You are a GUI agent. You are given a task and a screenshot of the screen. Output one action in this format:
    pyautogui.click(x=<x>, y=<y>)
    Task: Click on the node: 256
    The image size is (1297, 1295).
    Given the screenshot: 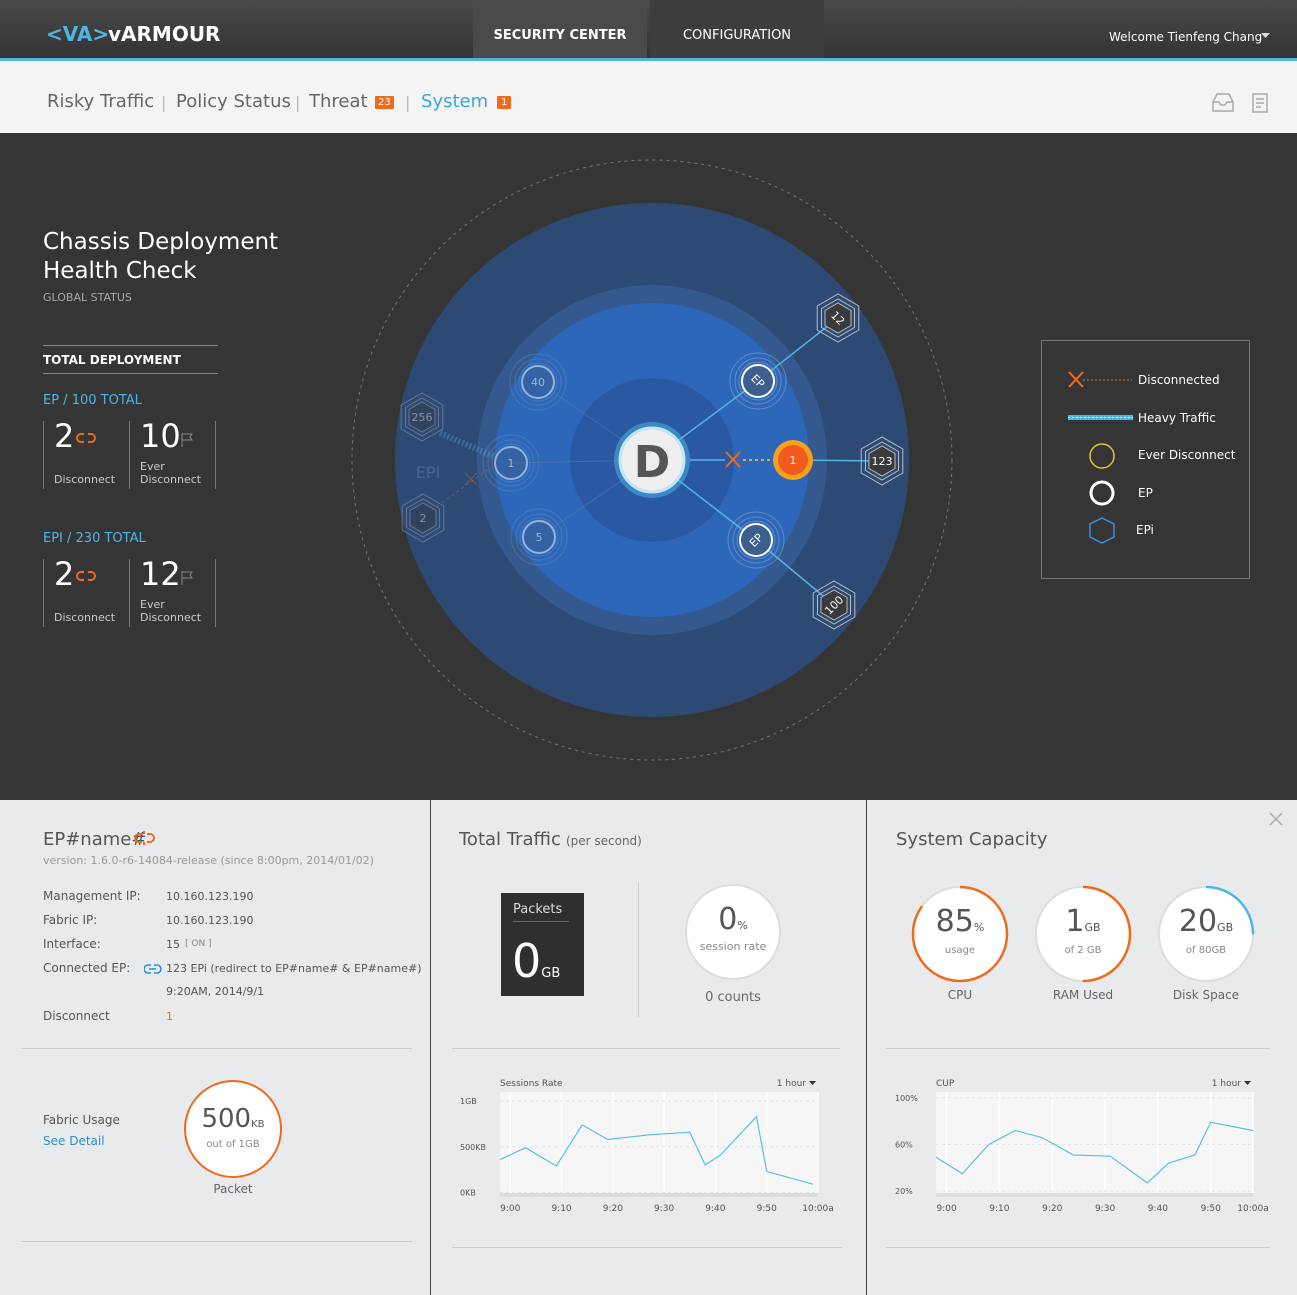 What is the action you would take?
    pyautogui.click(x=422, y=417)
    